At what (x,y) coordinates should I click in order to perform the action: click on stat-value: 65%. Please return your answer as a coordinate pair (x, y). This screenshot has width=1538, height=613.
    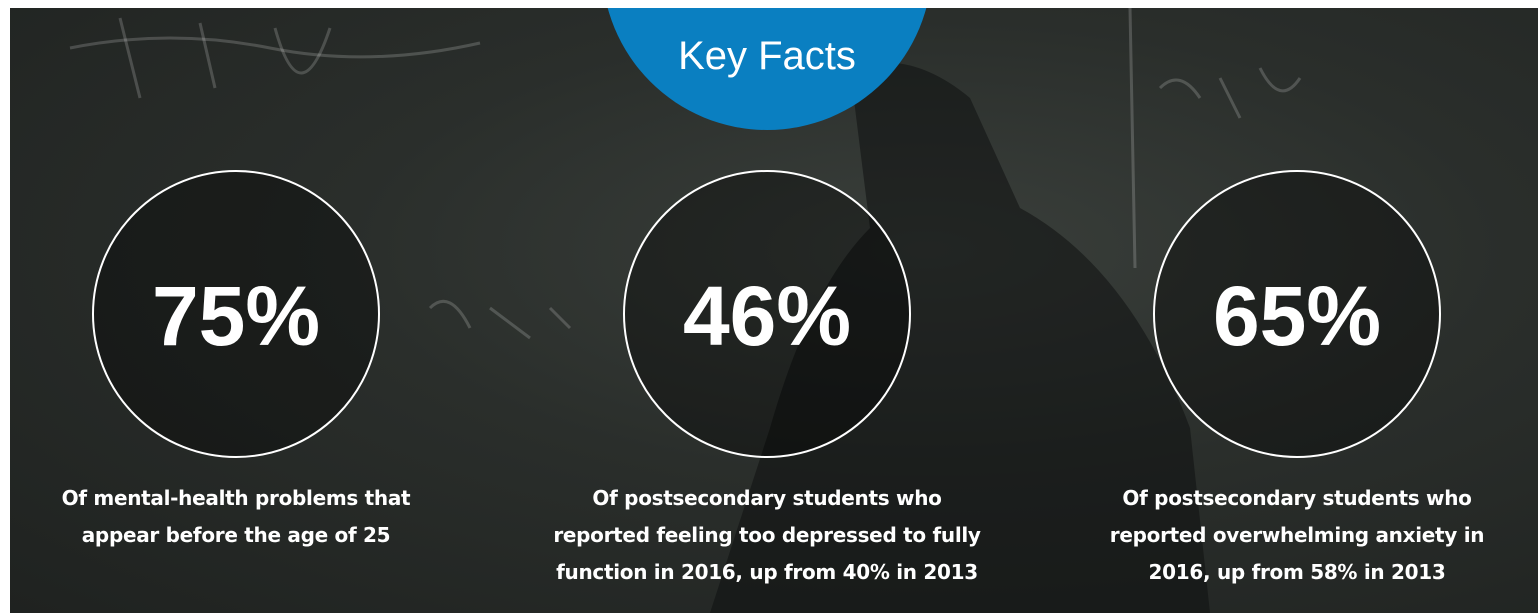
    Looking at the image, I should click on (1297, 316).